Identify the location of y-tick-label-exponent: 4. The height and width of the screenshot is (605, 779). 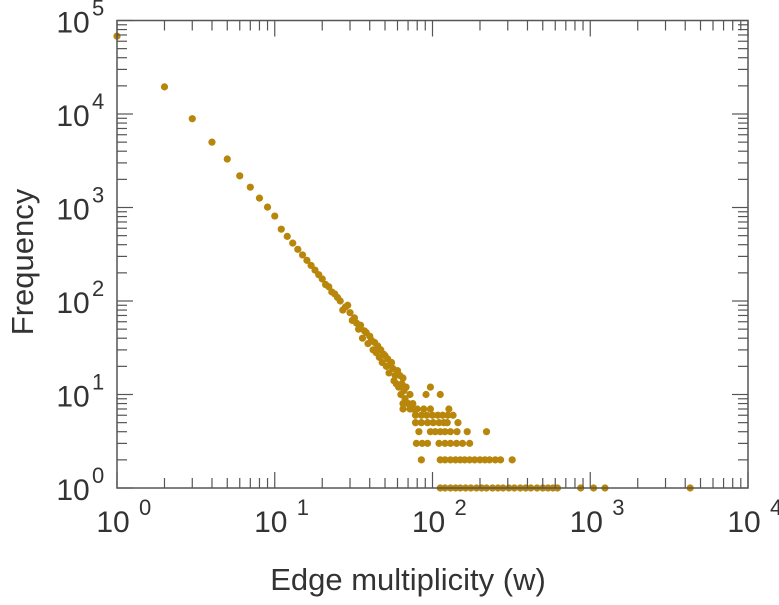
(98, 101).